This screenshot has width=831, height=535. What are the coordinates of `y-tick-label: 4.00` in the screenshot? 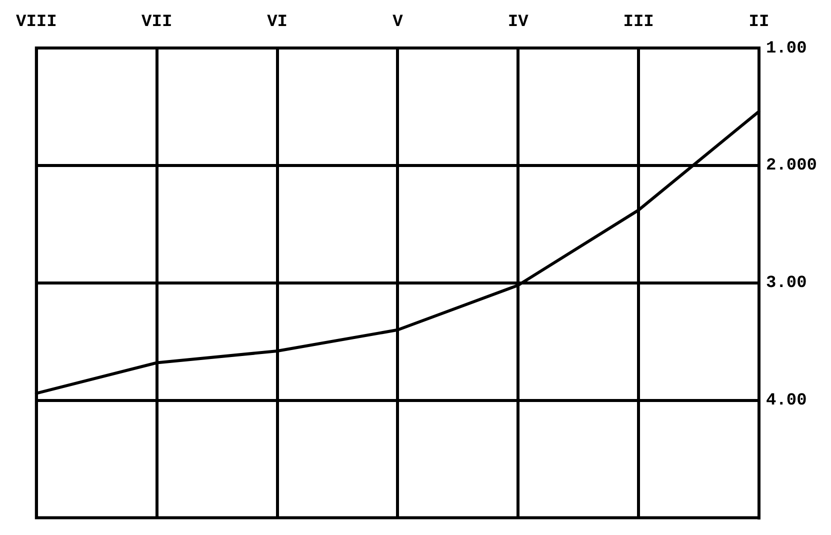 It's located at (786, 401).